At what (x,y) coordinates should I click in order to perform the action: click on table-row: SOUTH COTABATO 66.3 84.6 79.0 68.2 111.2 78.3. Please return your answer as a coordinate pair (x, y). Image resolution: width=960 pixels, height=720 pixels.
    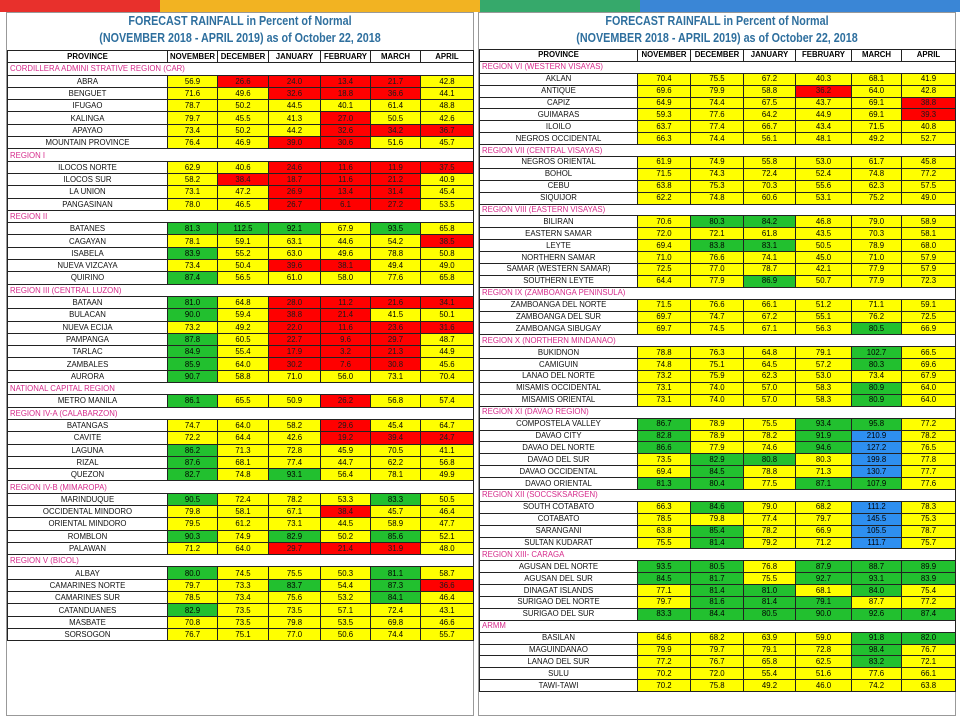
    Looking at the image, I should click on (717, 507).